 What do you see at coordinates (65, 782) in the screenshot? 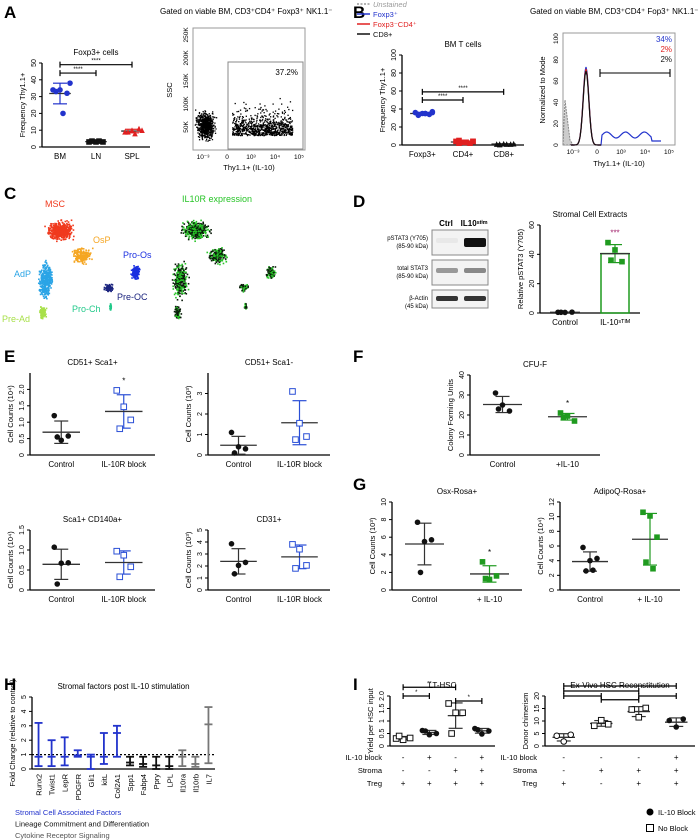
I see `x-category-label: LepR` at bounding box center [65, 782].